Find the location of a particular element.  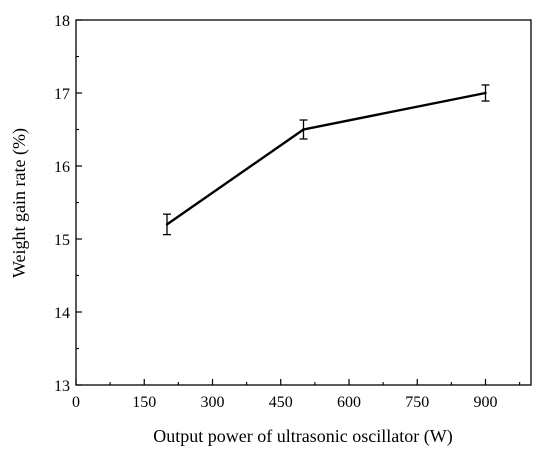

y-tick-label: 14 is located at coordinates (62, 313).